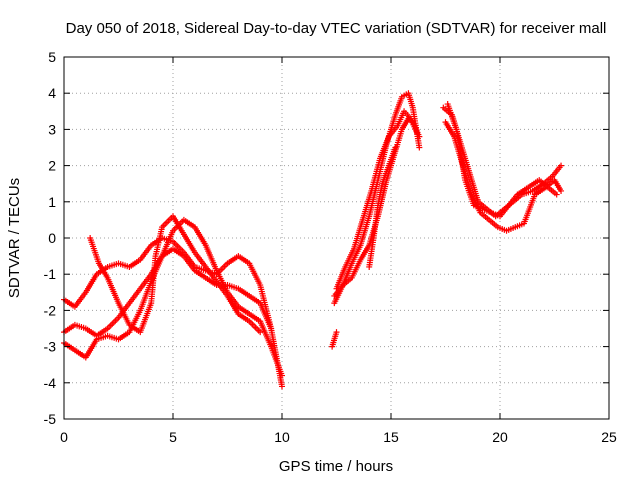 The image size is (640, 480). I want to click on y-tick-label: 1, so click(52, 202).